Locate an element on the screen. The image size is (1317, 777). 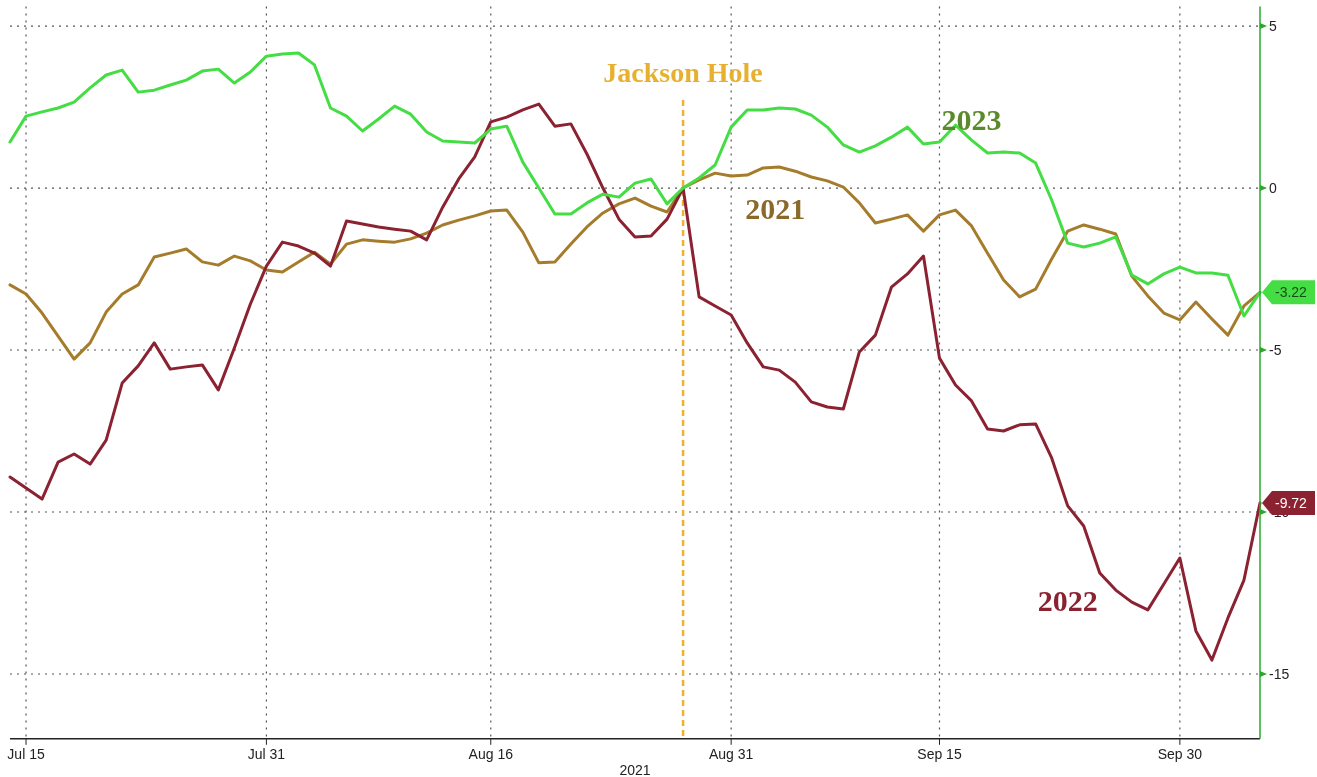
series-label: 2023 is located at coordinates (971, 120).